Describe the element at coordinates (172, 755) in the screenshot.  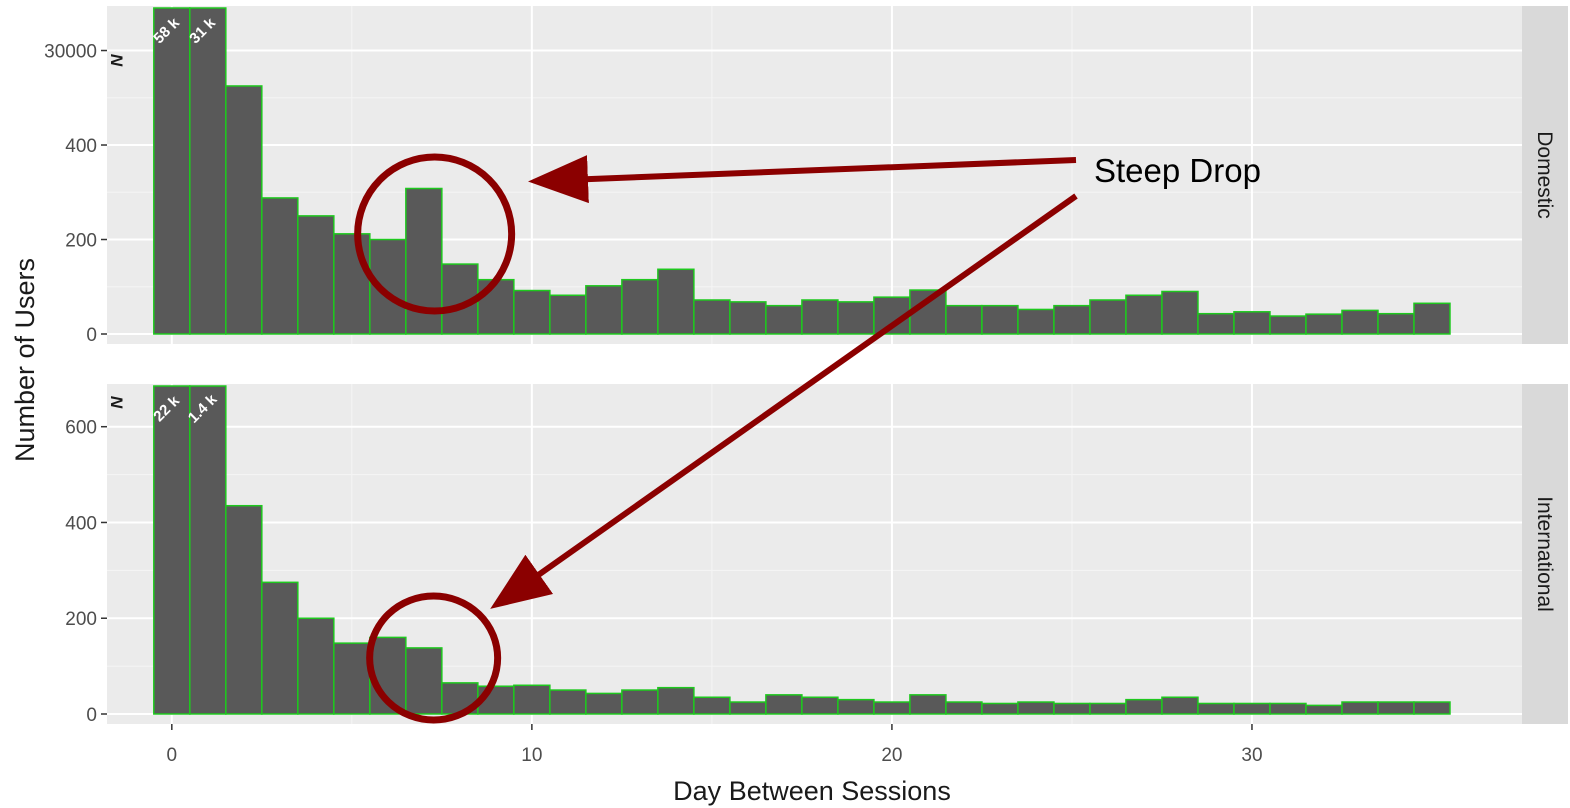
I see `x-tick-label: 0` at that location.